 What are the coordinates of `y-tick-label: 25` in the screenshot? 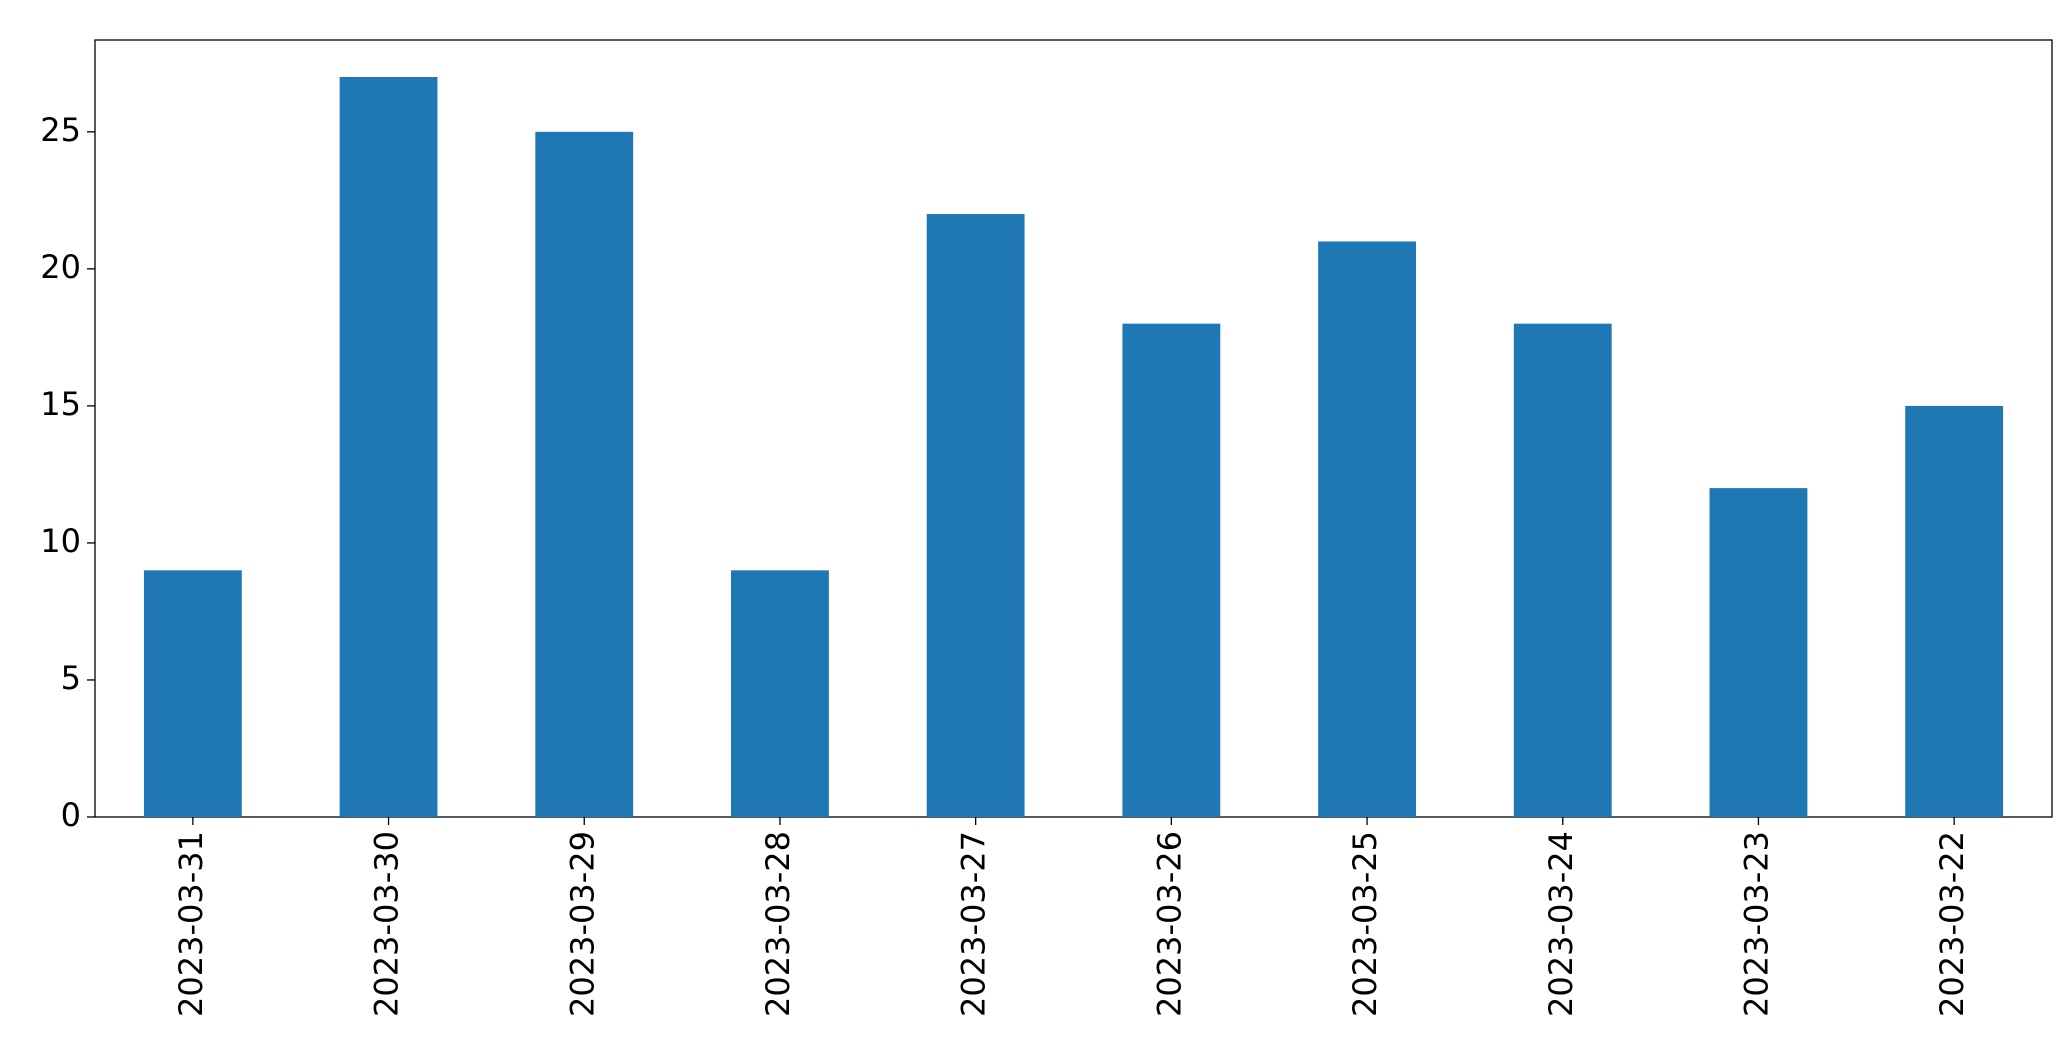 It's located at (60, 130).